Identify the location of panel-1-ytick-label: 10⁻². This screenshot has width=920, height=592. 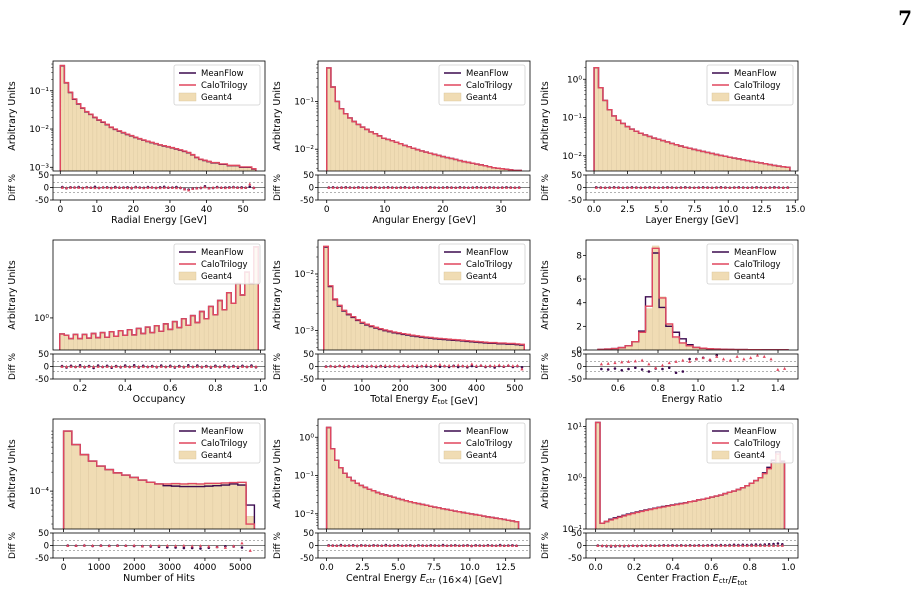
(39, 130).